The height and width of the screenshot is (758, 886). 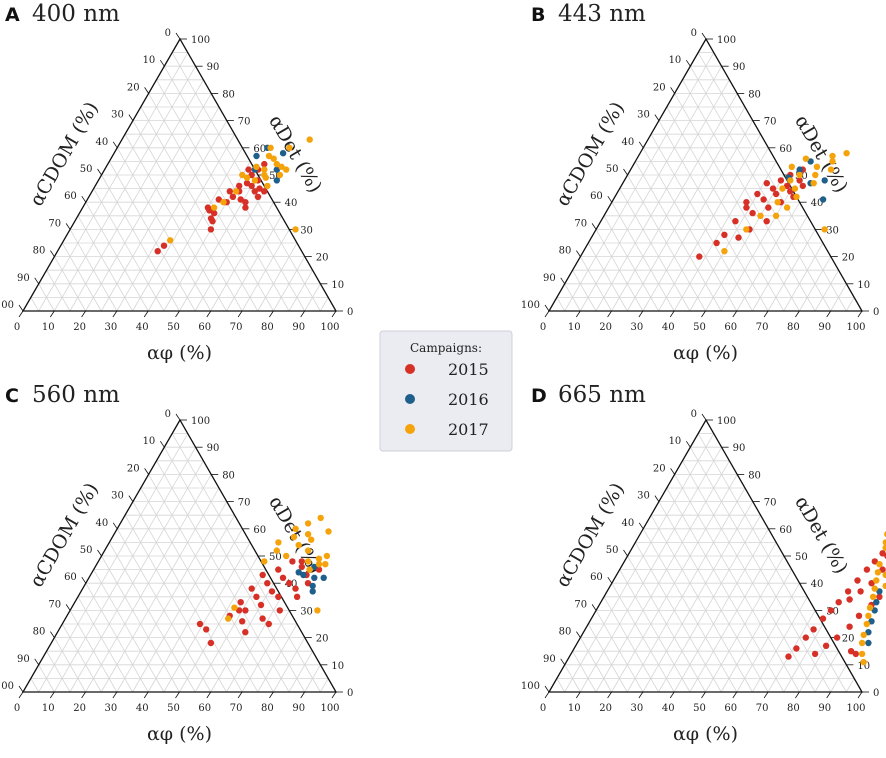 What do you see at coordinates (675, 441) in the screenshot?
I see `tick-label-left: 10` at bounding box center [675, 441].